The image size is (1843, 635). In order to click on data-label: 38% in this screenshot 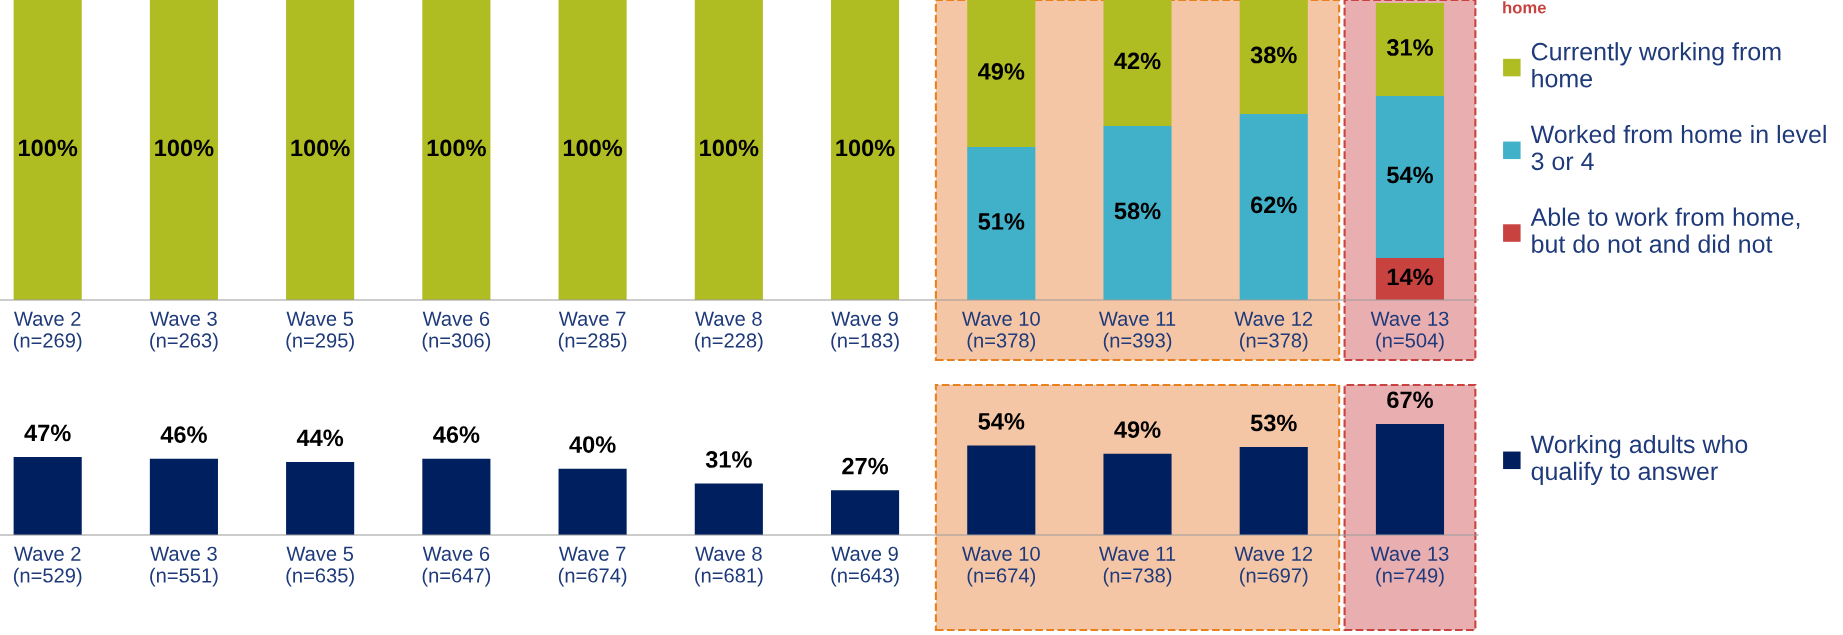, I will do `click(1273, 55)`.